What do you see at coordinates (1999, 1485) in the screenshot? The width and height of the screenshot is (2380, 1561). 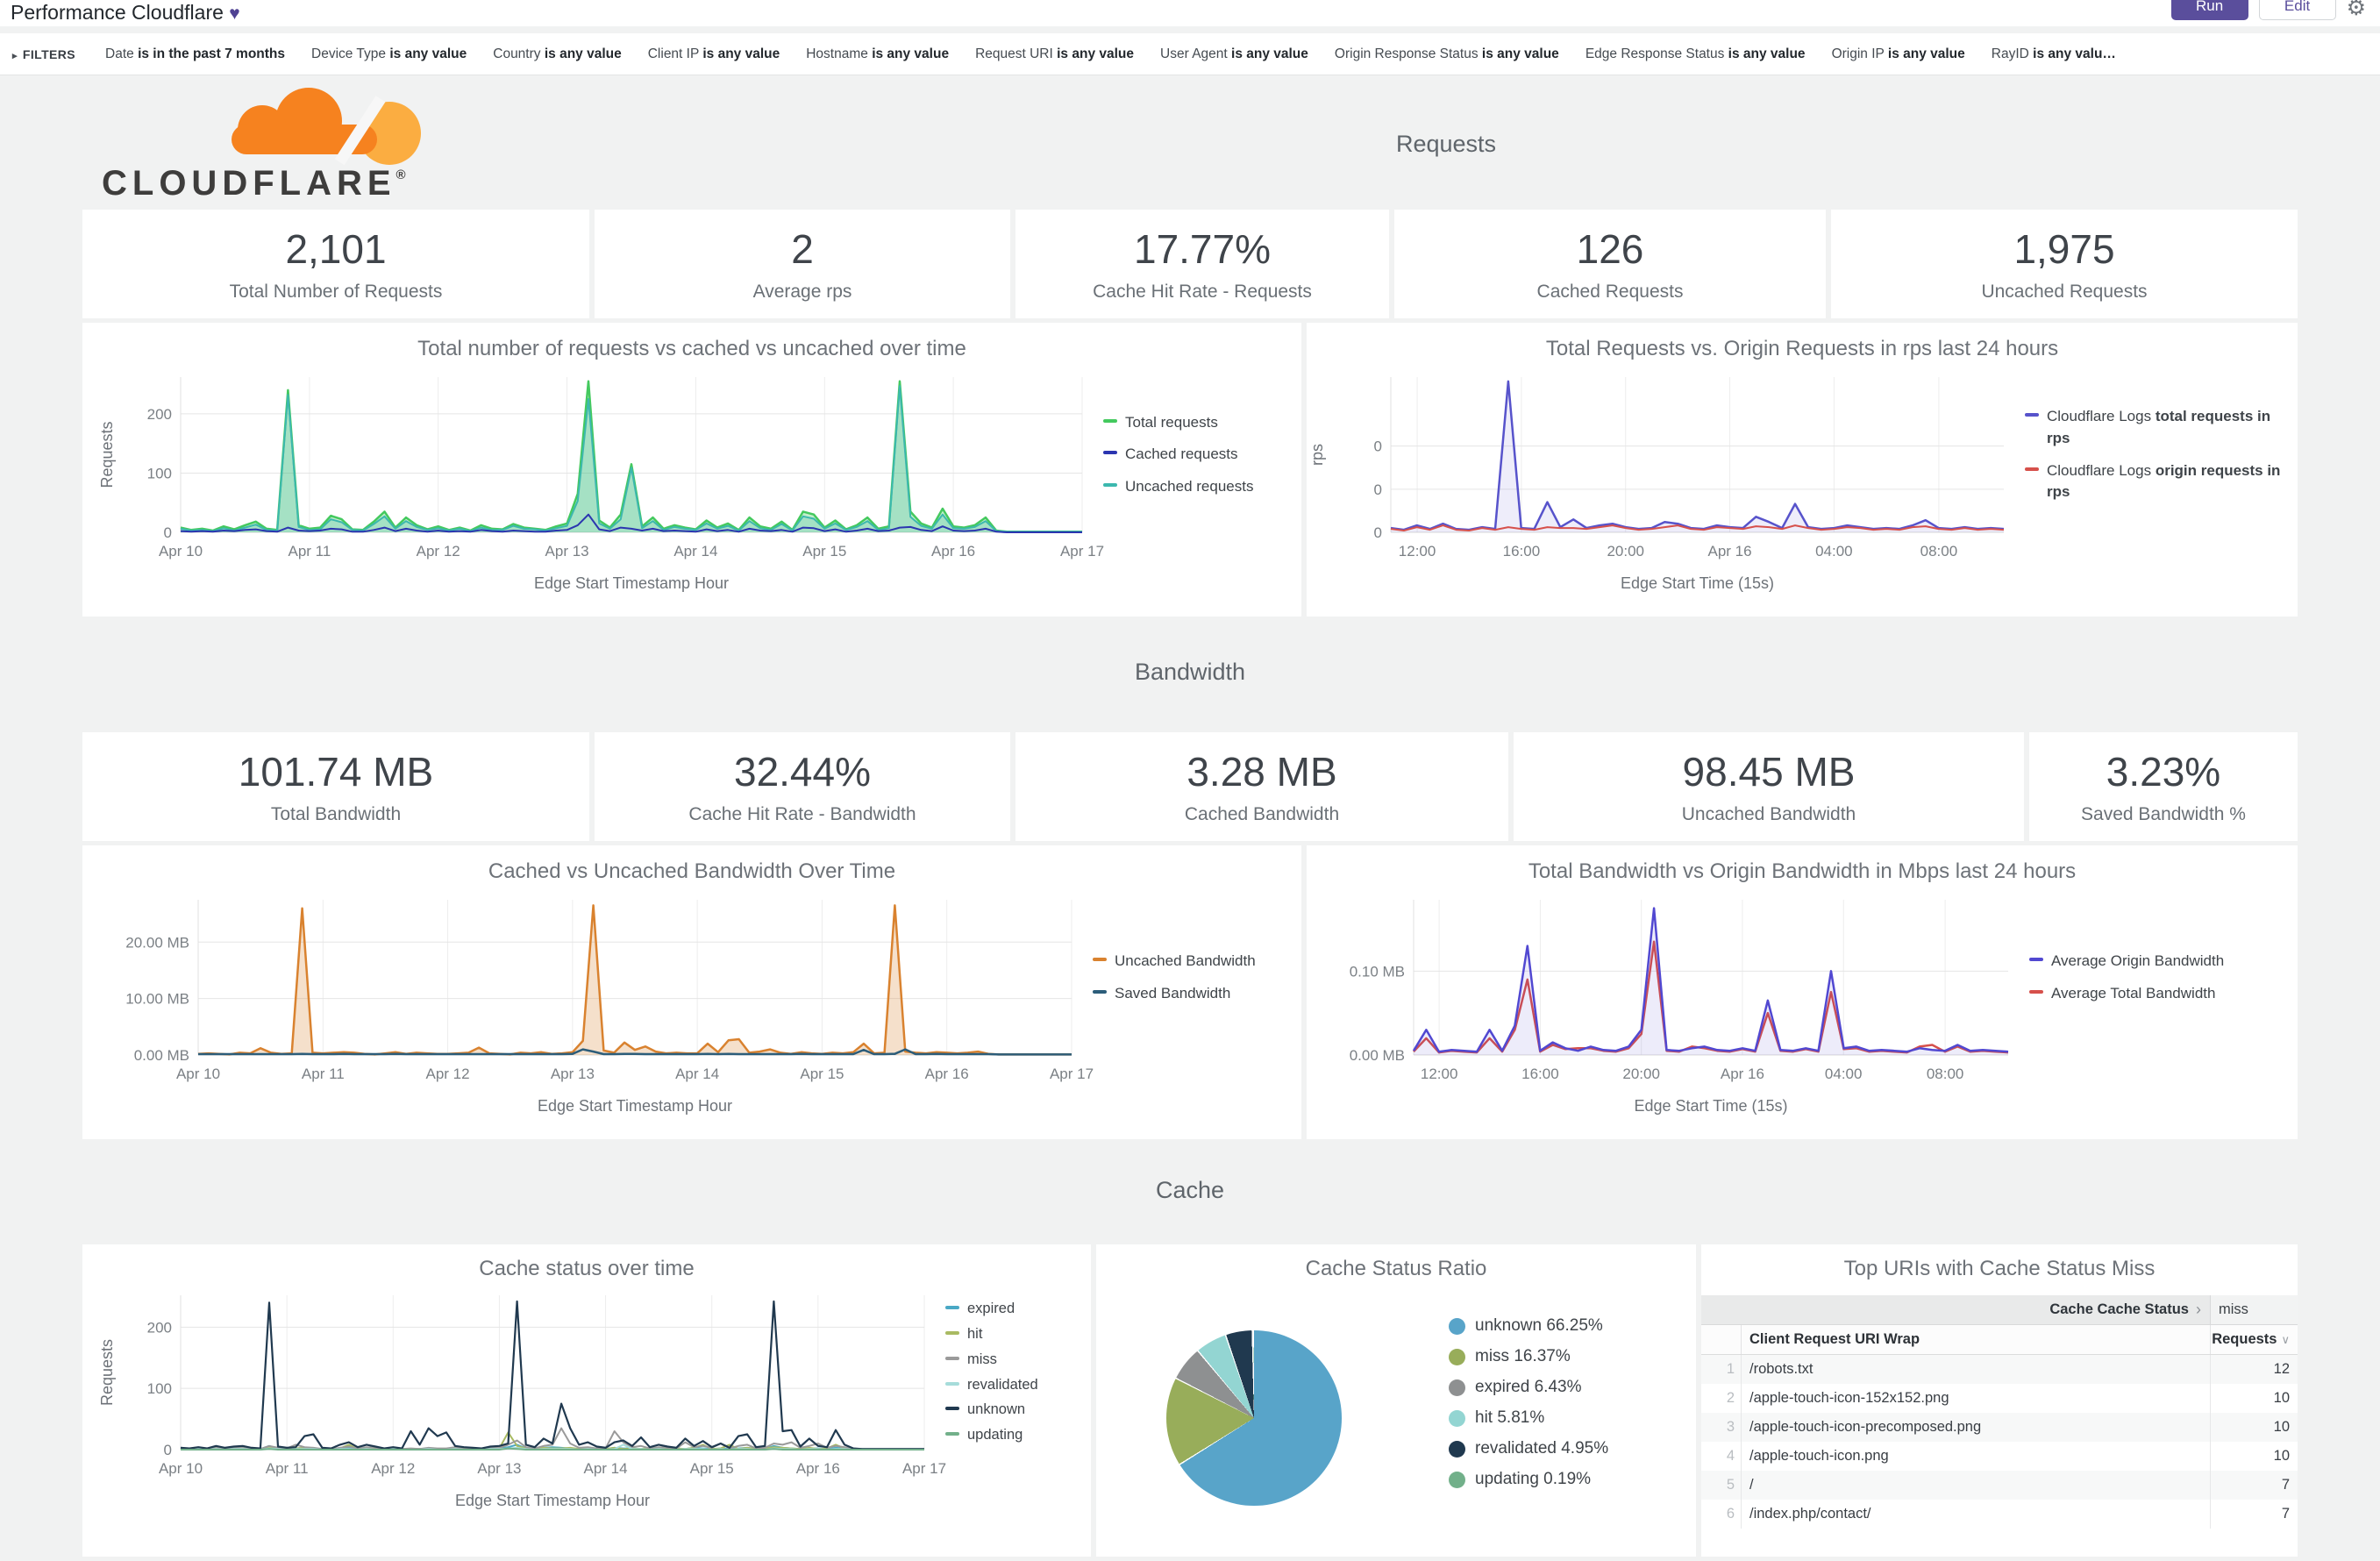 I see `table-row: 5 / 7` at bounding box center [1999, 1485].